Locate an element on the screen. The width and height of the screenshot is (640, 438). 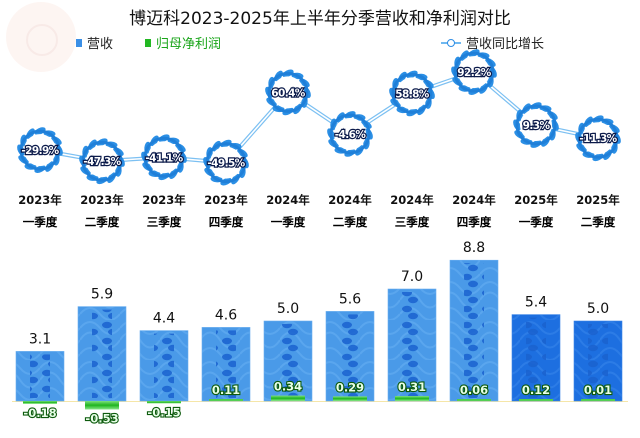
revenue-data-label: 4.4 is located at coordinates (164, 319).